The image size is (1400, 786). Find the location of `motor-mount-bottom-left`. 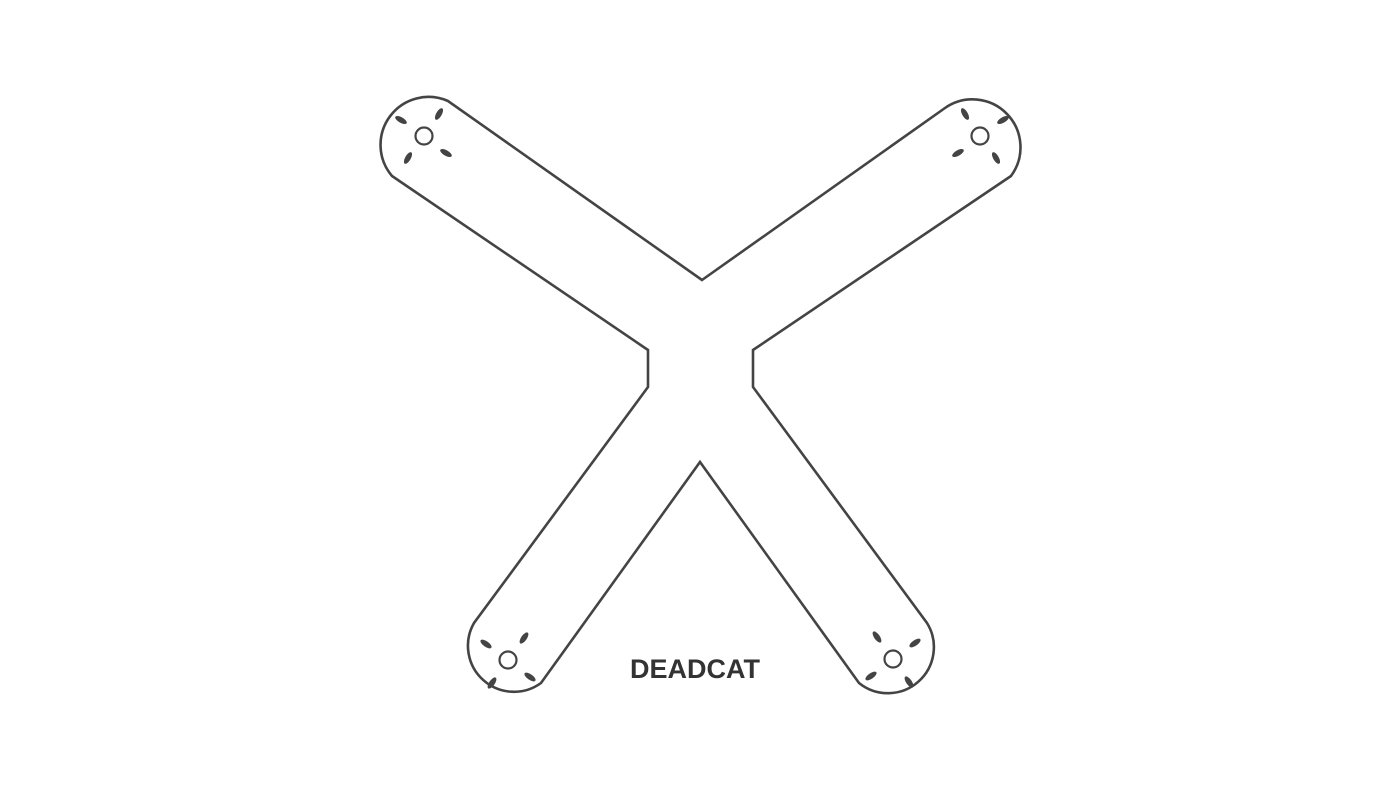

motor-mount-bottom-left is located at coordinates (508, 660).